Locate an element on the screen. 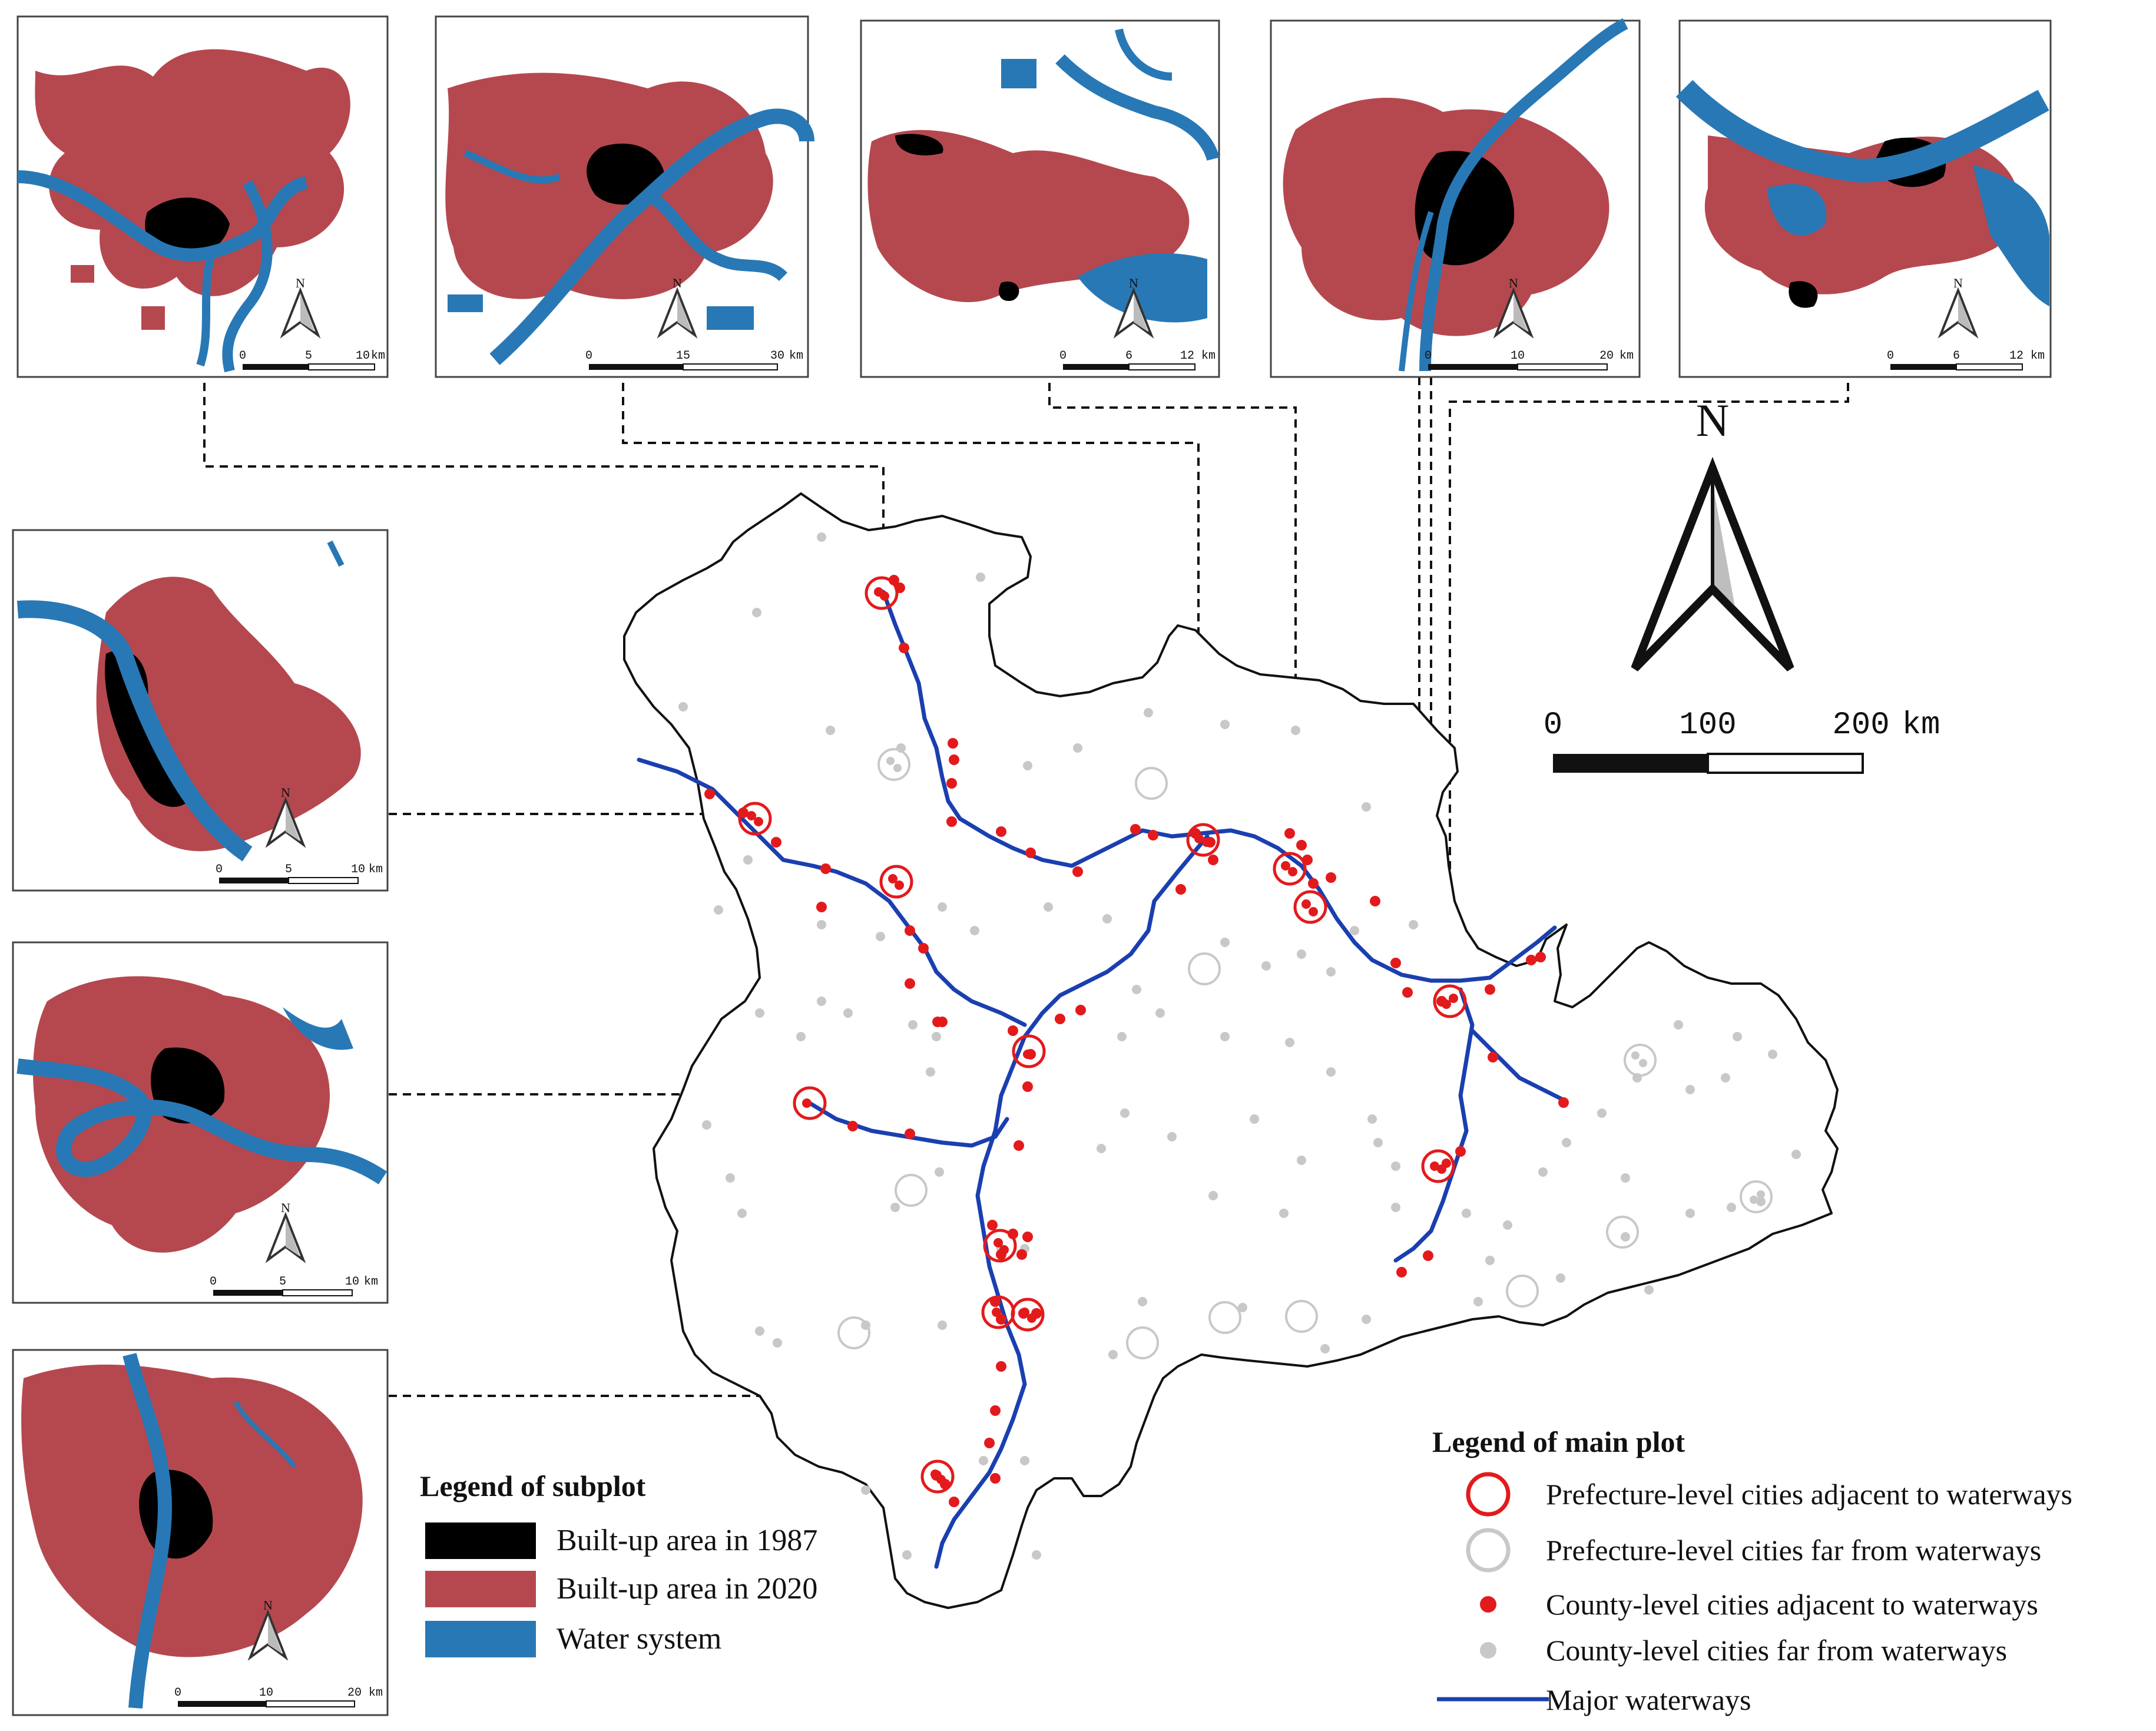 The height and width of the screenshot is (1731, 2156). subplot-2: N 0 15 30 km is located at coordinates (624, 196).